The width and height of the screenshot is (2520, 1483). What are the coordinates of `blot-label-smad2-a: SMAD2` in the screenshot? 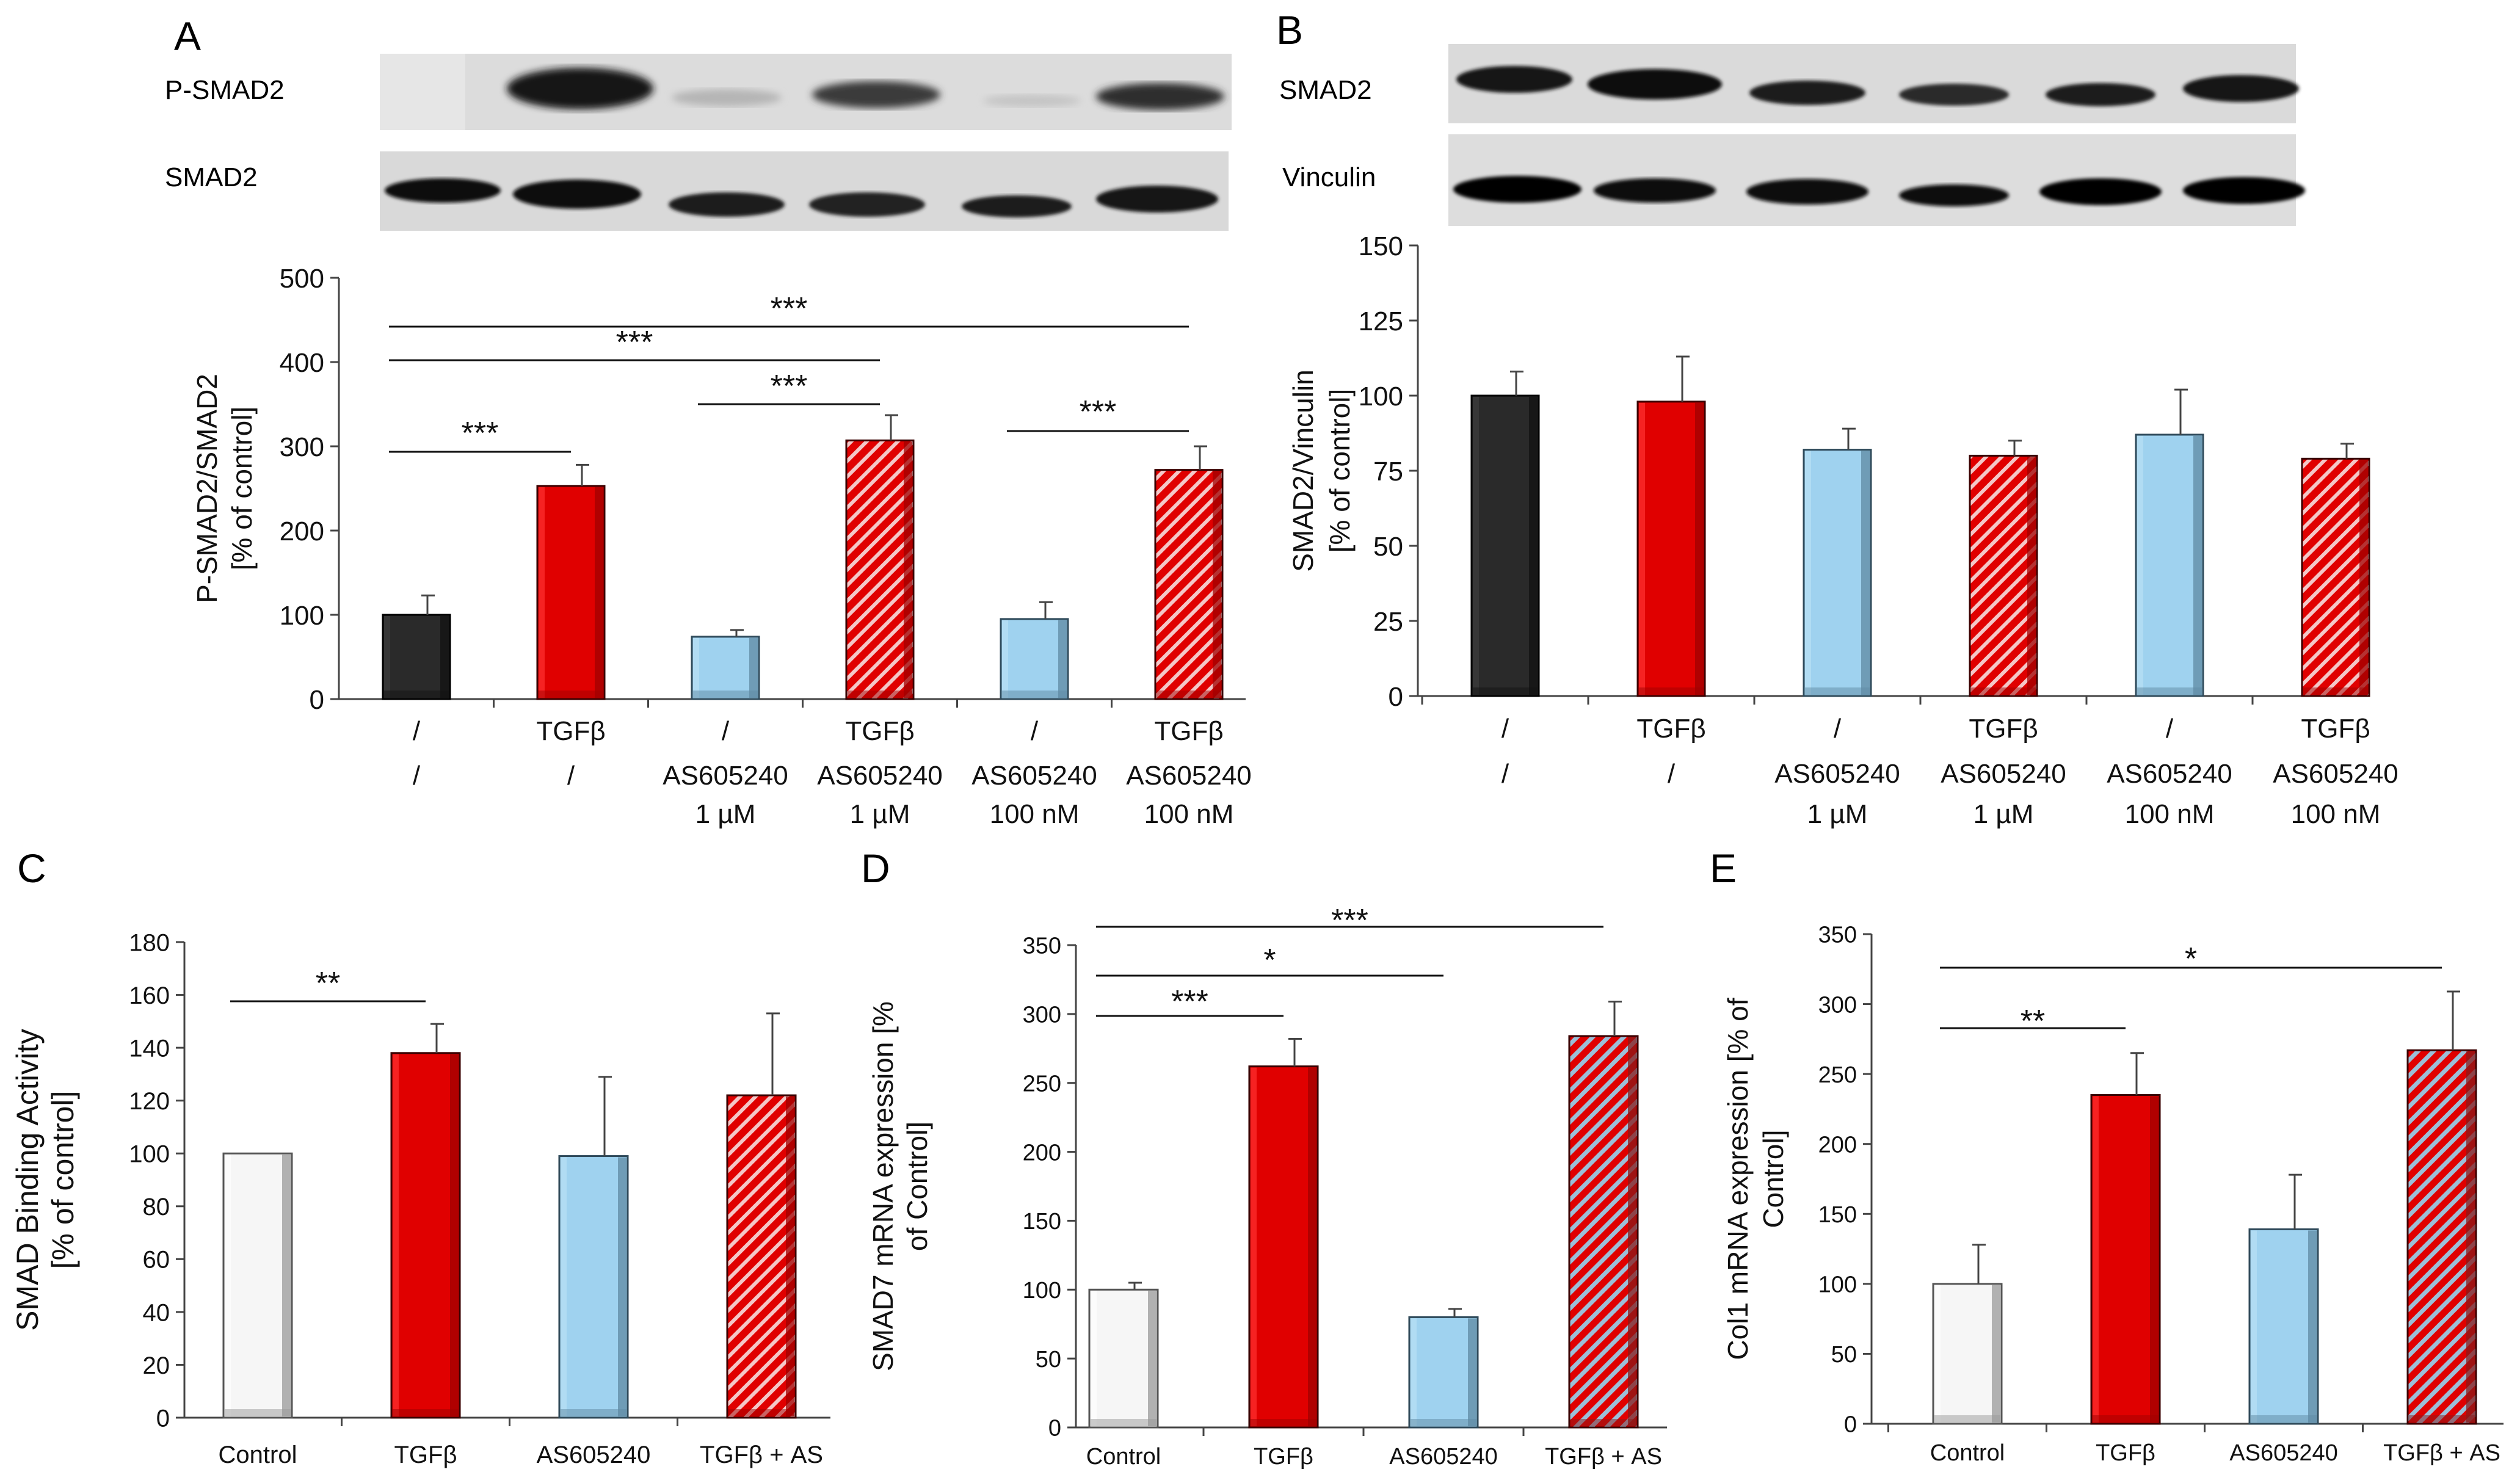 It's located at (211, 177).